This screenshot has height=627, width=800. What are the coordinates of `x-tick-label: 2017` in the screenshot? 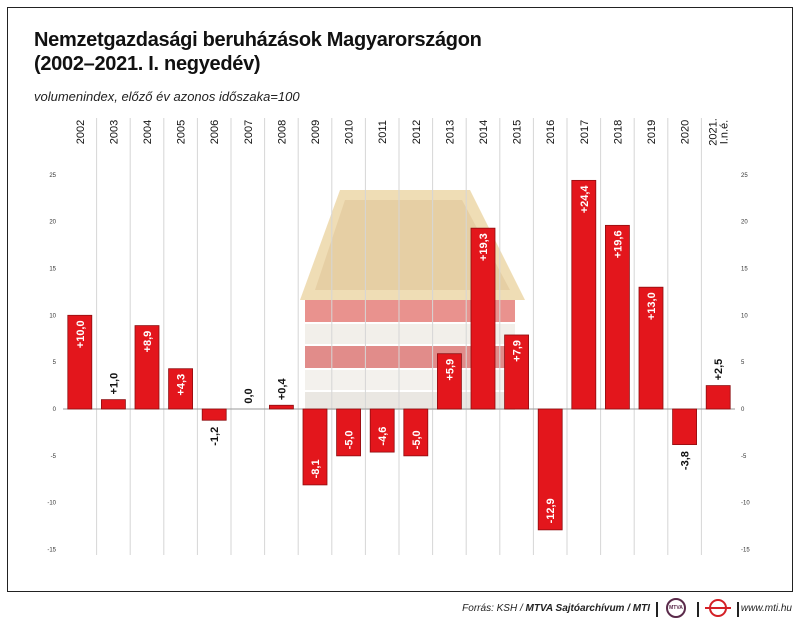 It's located at (585, 132).